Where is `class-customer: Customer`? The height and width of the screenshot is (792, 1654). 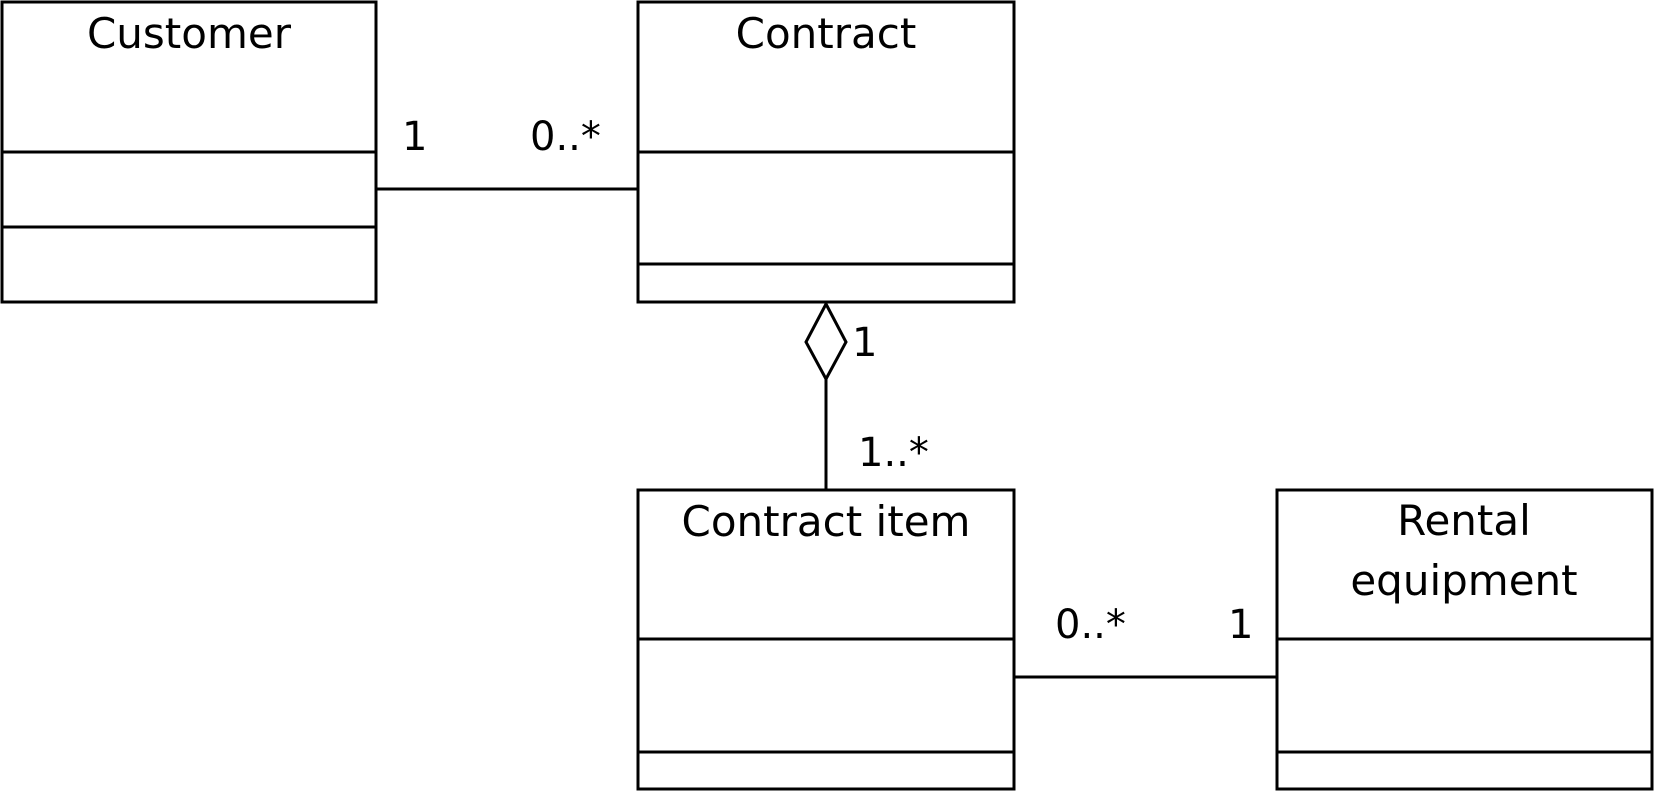 class-customer: Customer is located at coordinates (189, 152).